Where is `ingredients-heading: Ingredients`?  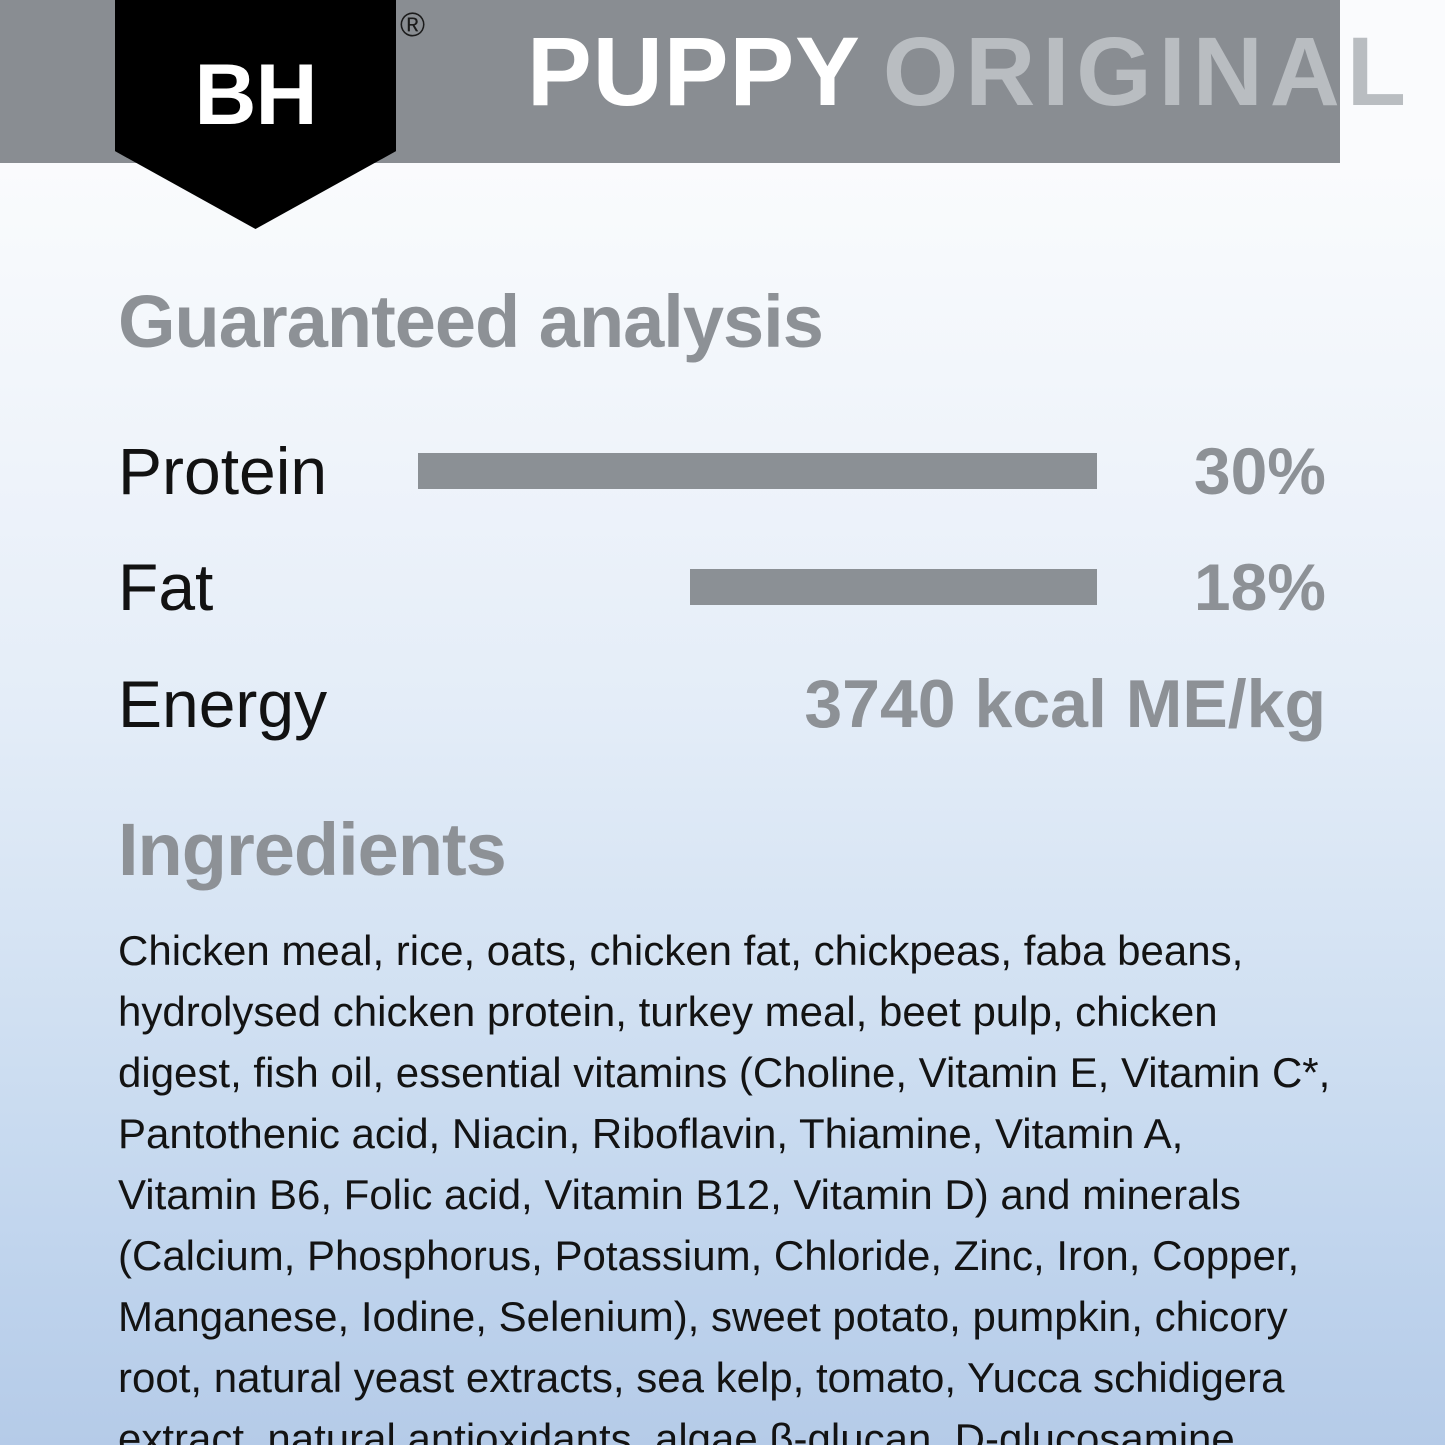
ingredients-heading: Ingredients is located at coordinates (312, 849).